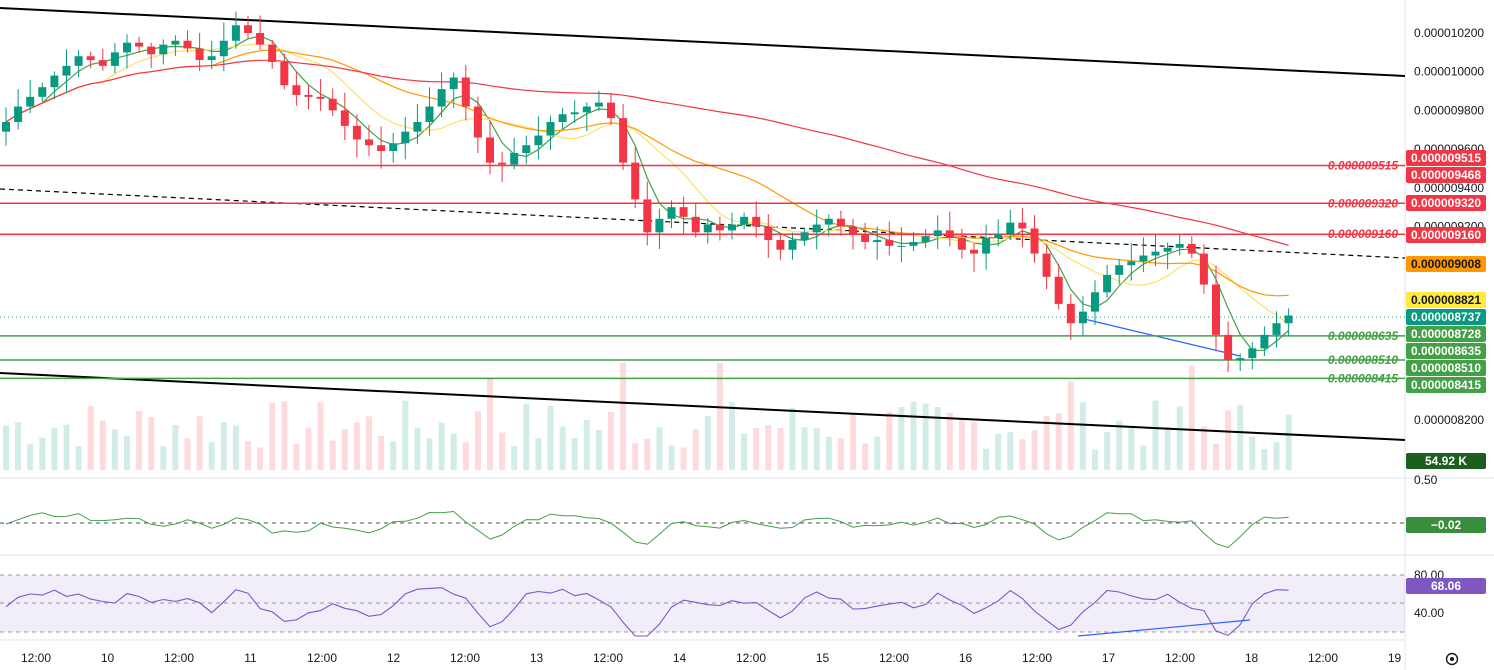 The image size is (1494, 670). What do you see at coordinates (1363, 360) in the screenshot?
I see `support-label: 0.000008510` at bounding box center [1363, 360].